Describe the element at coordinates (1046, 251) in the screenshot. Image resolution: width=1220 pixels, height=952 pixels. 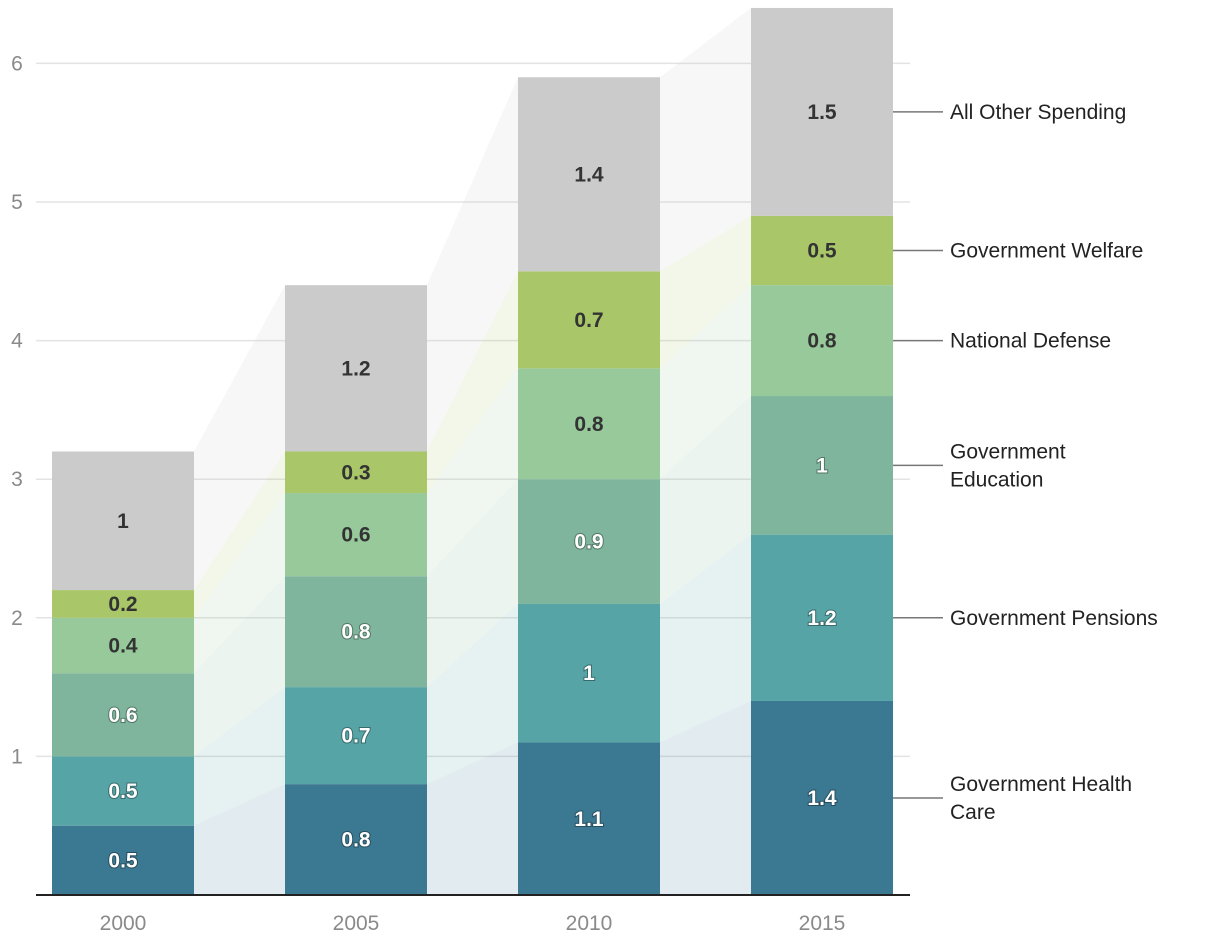
I see `legend-label-government-welfare: Government Welfare` at that location.